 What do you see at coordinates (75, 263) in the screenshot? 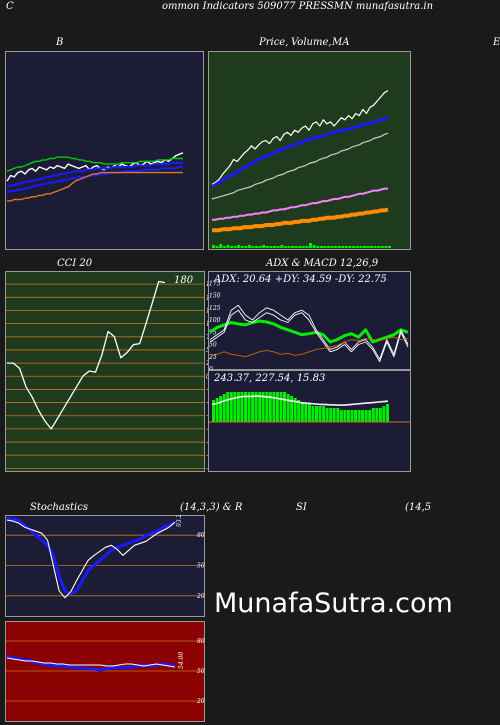
I see `cci-label: CCI 20` at bounding box center [75, 263].